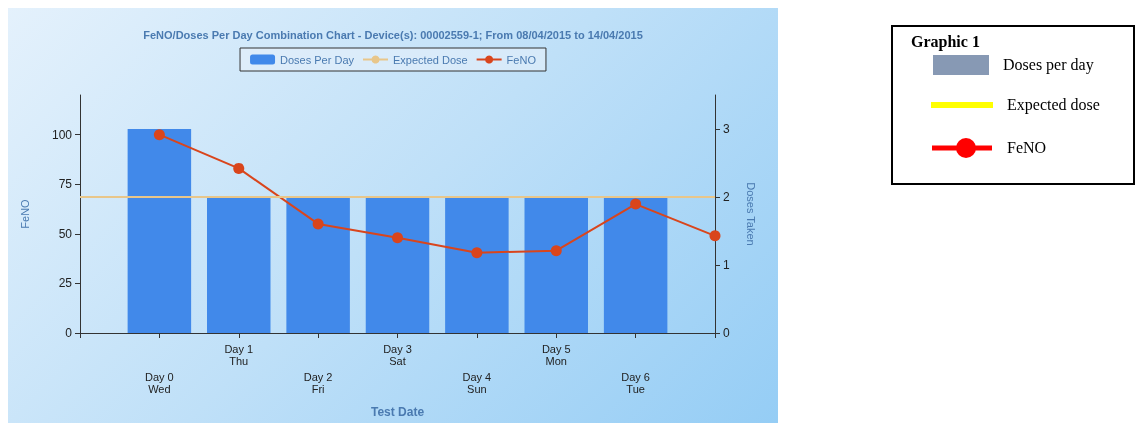 The width and height of the screenshot is (1135, 423). What do you see at coordinates (397, 412) in the screenshot?
I see `x-axis-title: Test Date` at bounding box center [397, 412].